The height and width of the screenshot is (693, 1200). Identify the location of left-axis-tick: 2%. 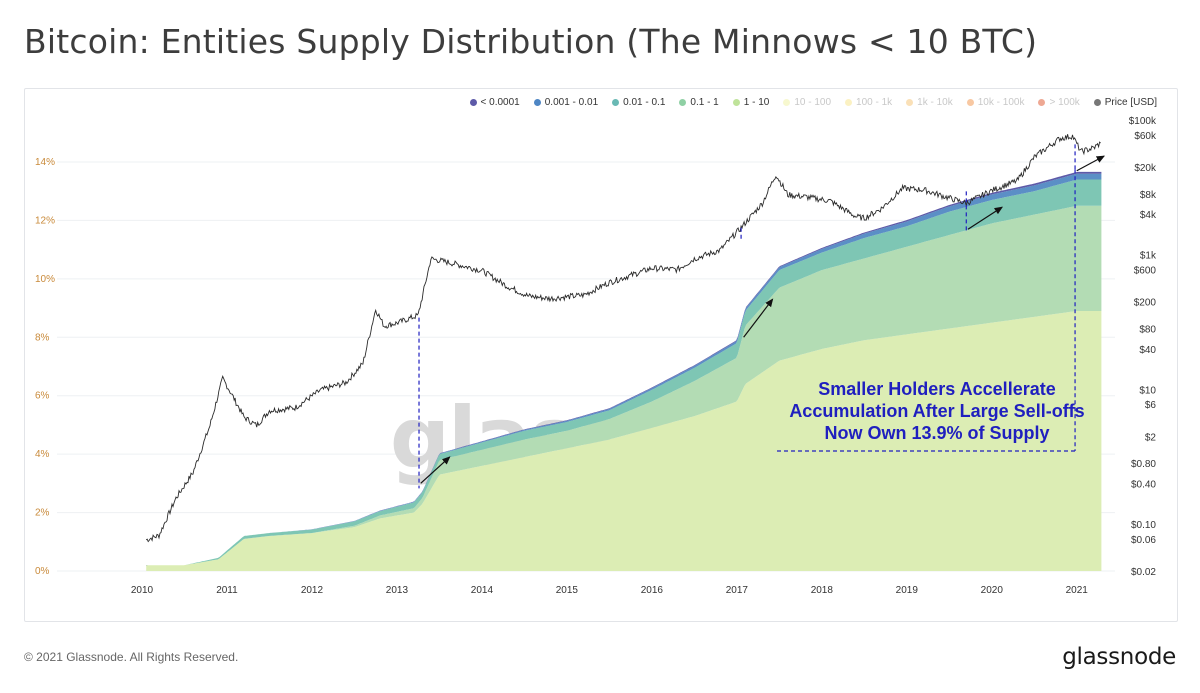
(42, 513).